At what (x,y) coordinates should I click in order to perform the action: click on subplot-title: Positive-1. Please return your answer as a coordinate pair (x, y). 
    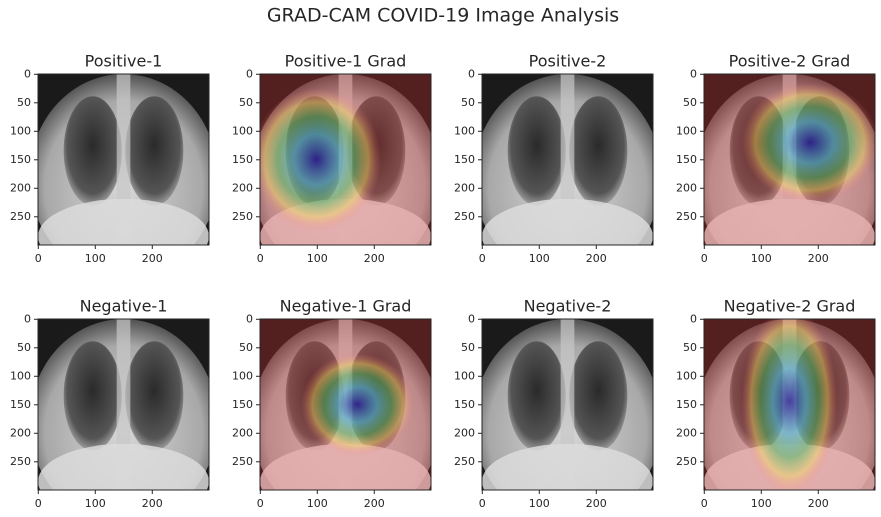
    Looking at the image, I should click on (124, 61).